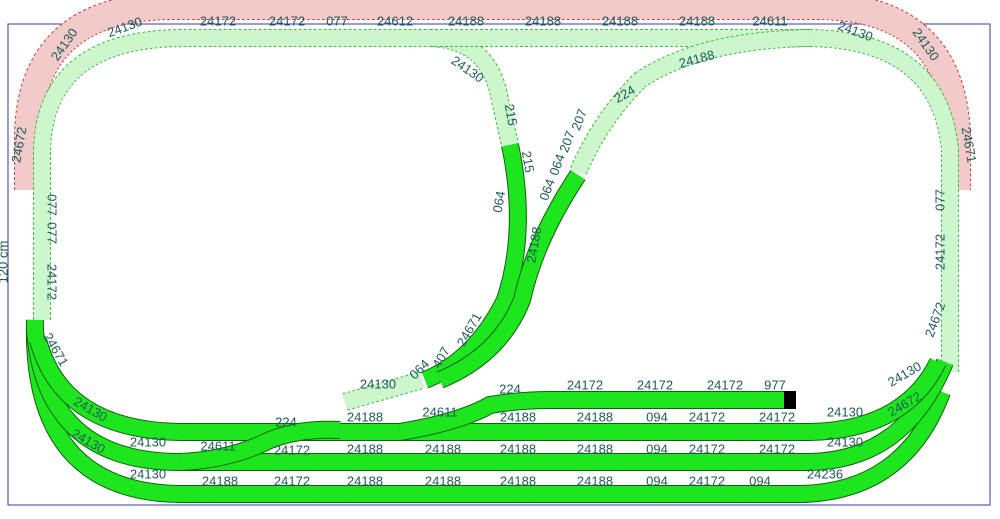  I want to click on track-label: 977, so click(775, 384).